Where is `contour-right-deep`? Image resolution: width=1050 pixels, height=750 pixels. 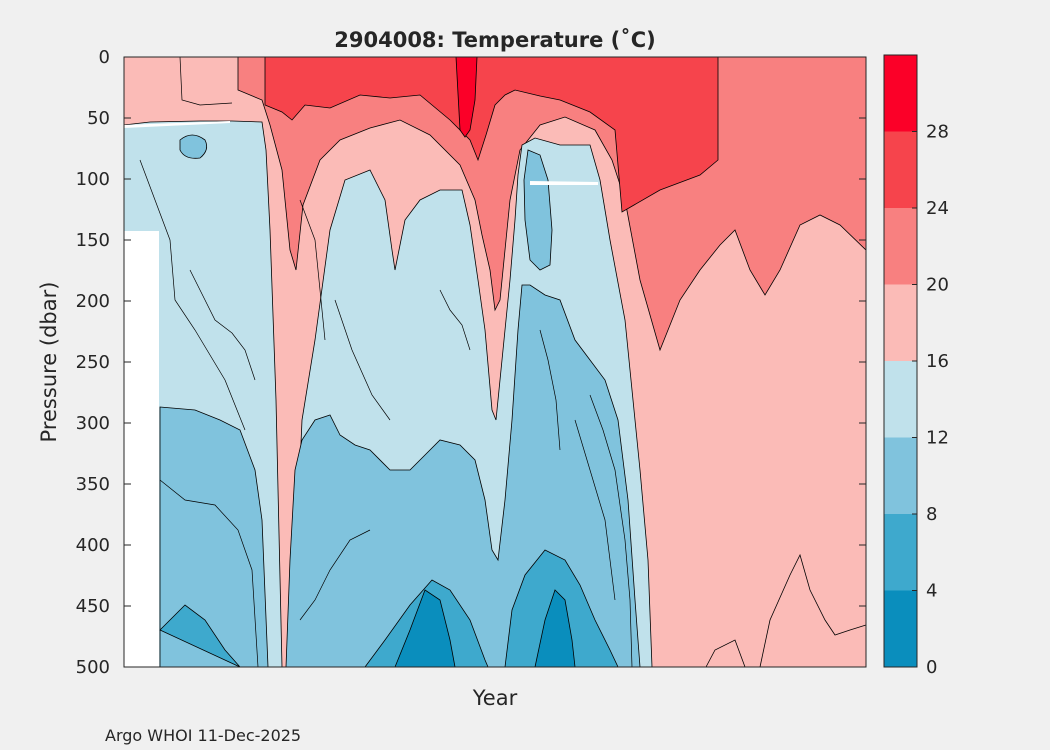 contour-right-deep is located at coordinates (813, 610).